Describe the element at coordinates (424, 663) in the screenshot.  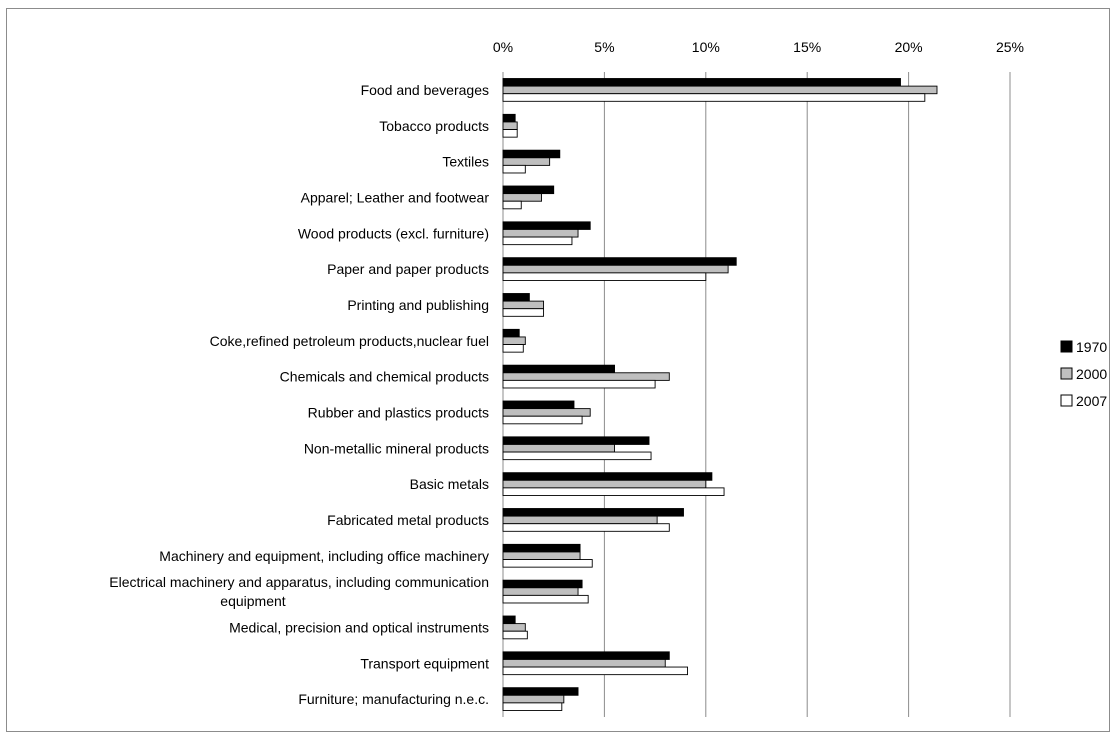
I see `category-label: Transport equipment` at that location.